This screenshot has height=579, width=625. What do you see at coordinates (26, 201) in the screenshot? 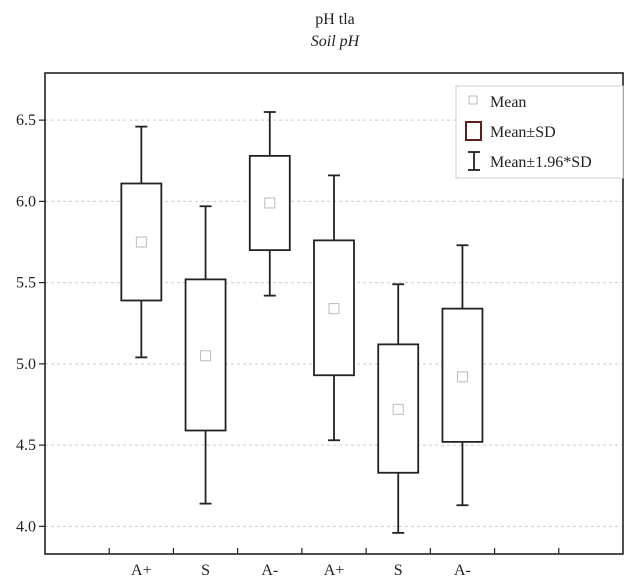
I see `y-tick-label: 6.0` at bounding box center [26, 201].